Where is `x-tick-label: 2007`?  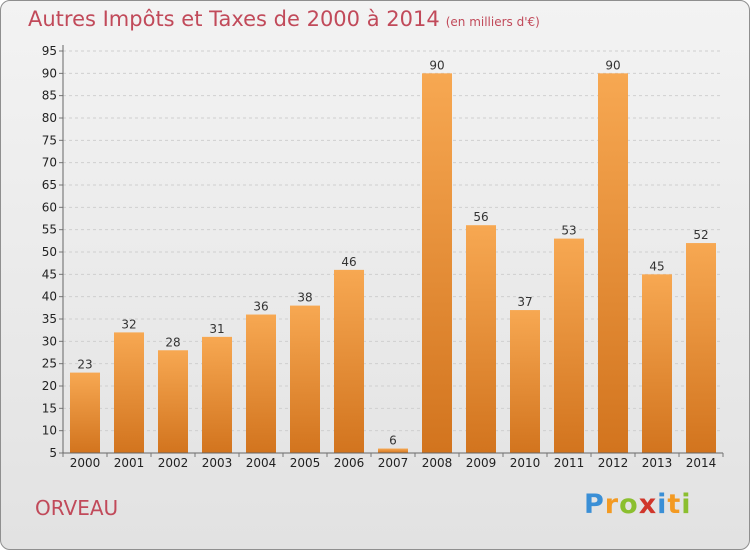
x-tick-label: 2007 is located at coordinates (393, 463).